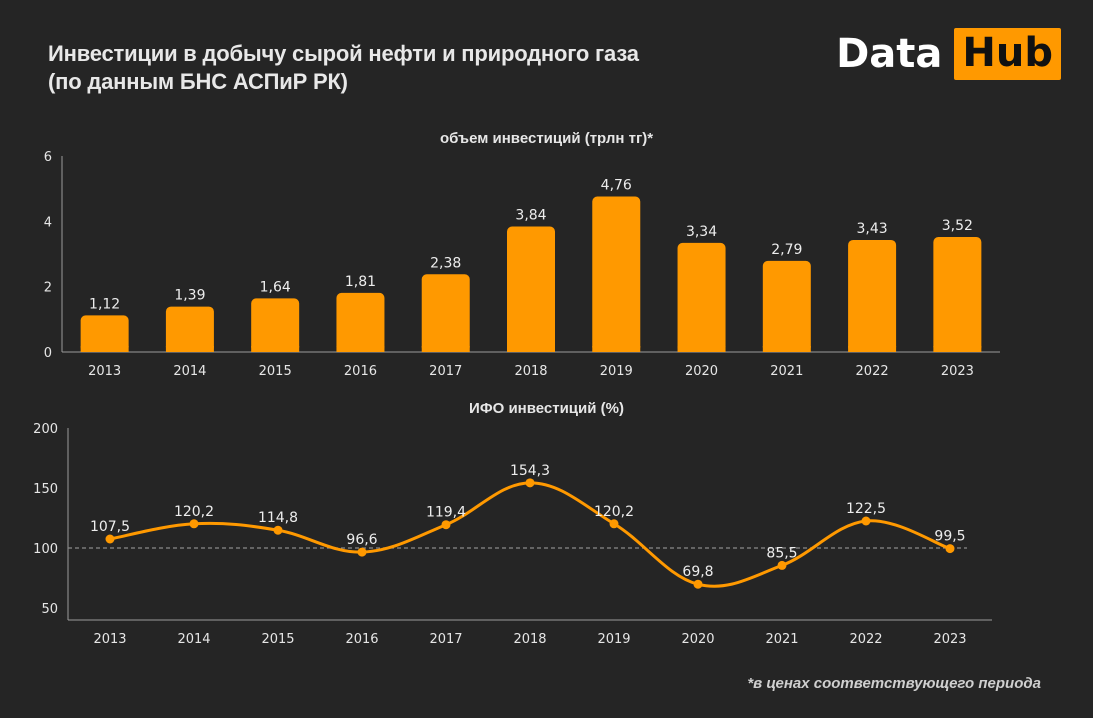 This screenshot has height=718, width=1093. I want to click on line-y-tick-label: 50, so click(49, 609).